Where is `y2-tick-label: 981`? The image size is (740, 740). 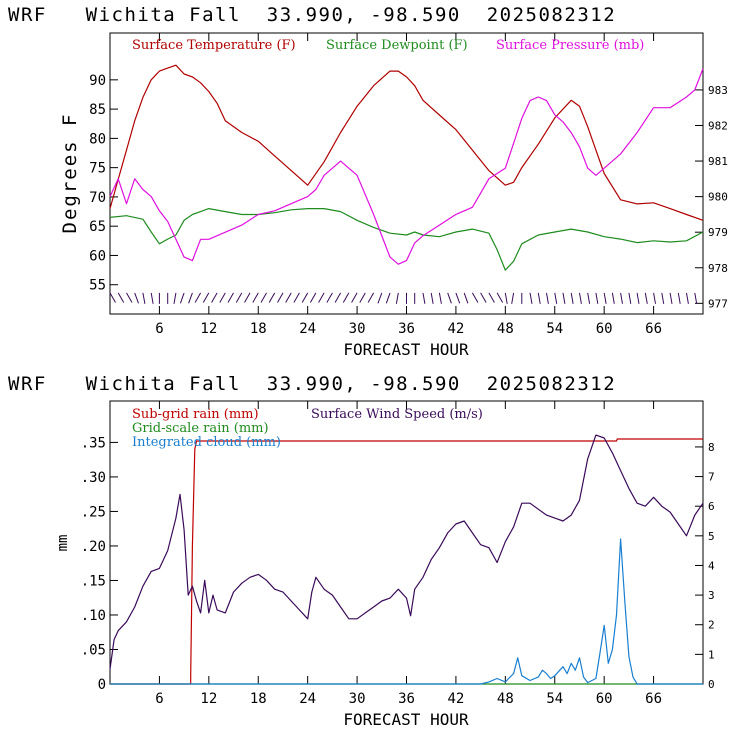 y2-tick-label: 981 is located at coordinates (718, 161).